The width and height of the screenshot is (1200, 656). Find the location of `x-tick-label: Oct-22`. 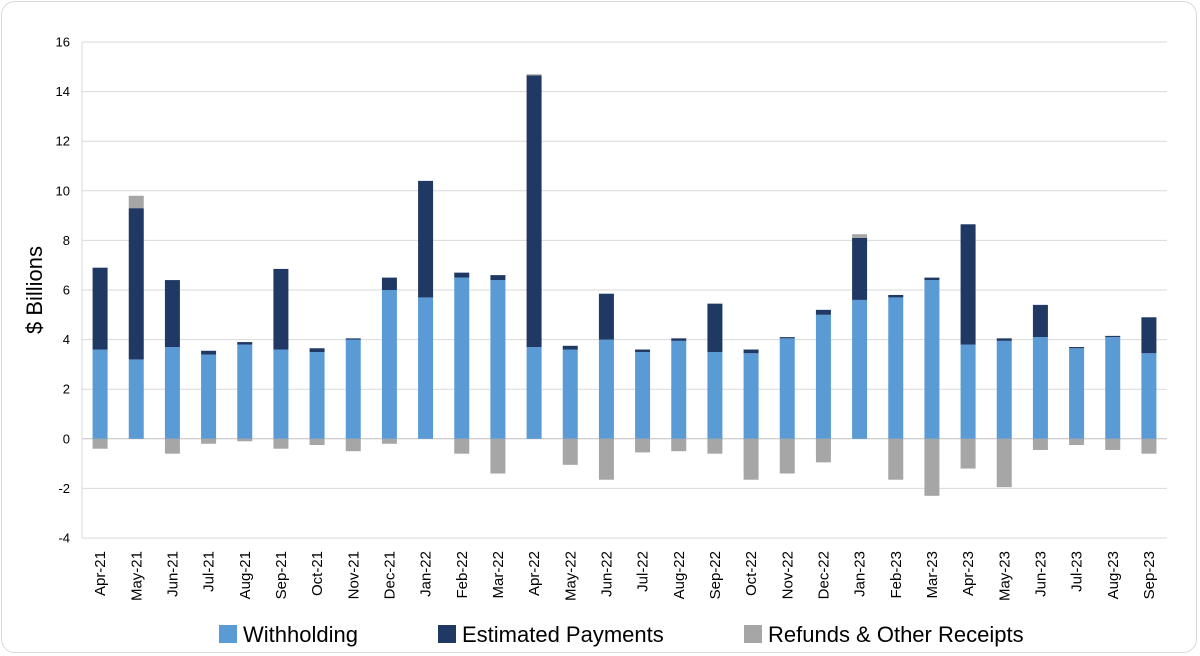

x-tick-label: Oct-22 is located at coordinates (751, 573).